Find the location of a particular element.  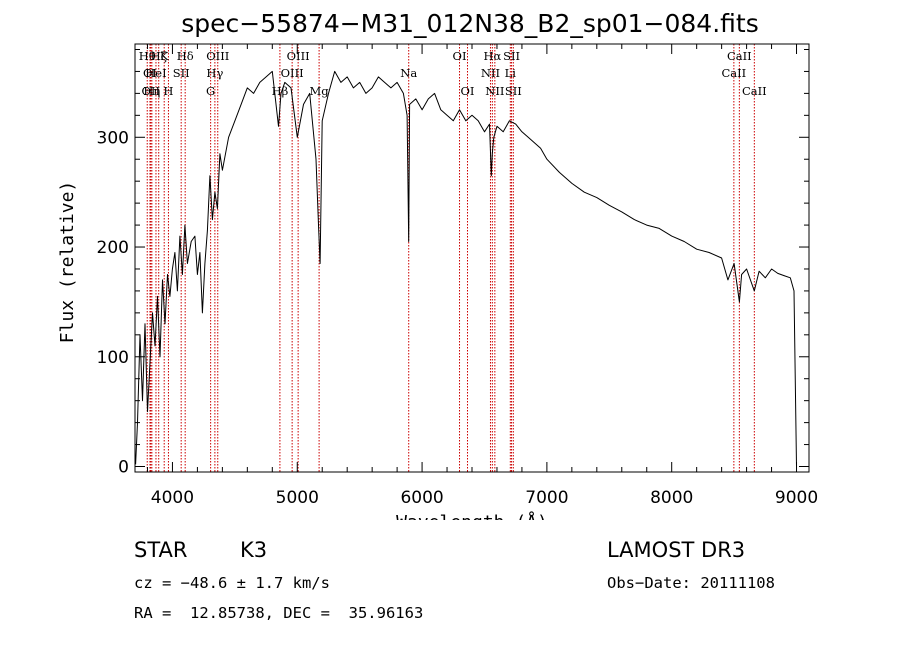

x-axis-label: Wavelength (Å) is located at coordinates (472, 515).